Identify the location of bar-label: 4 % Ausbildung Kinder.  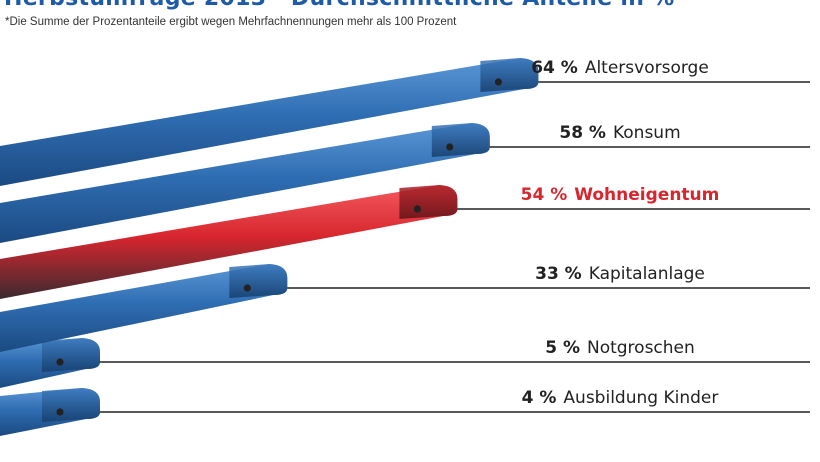
(620, 398).